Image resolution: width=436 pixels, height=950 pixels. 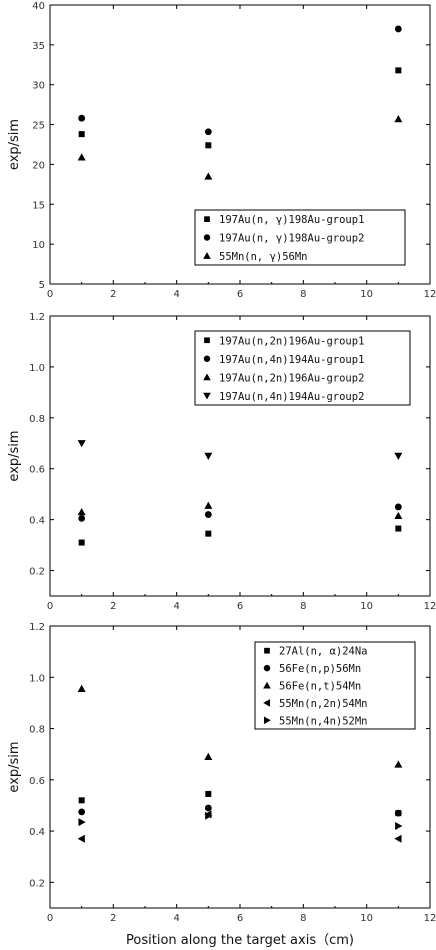 I want to click on legend-marker-triangle-right, so click(x=267, y=720).